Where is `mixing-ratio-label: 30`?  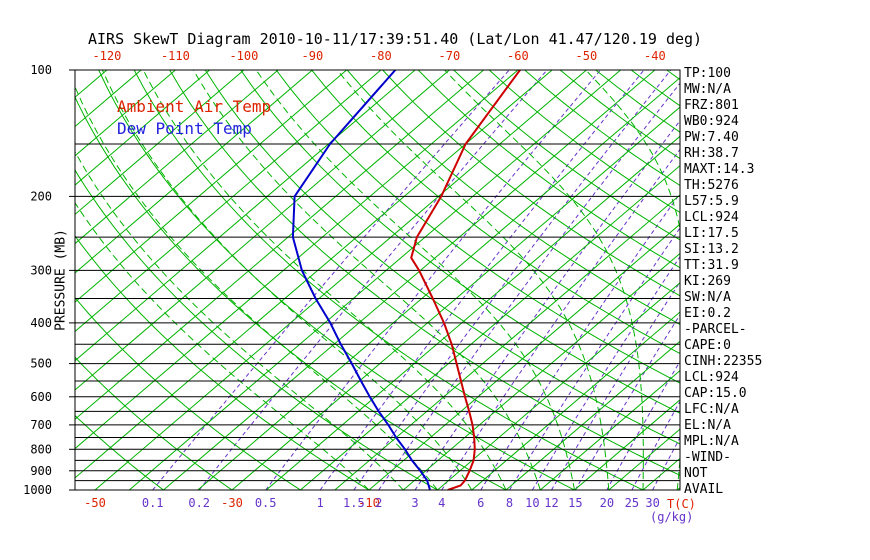 mixing-ratio-label: 30 is located at coordinates (652, 503).